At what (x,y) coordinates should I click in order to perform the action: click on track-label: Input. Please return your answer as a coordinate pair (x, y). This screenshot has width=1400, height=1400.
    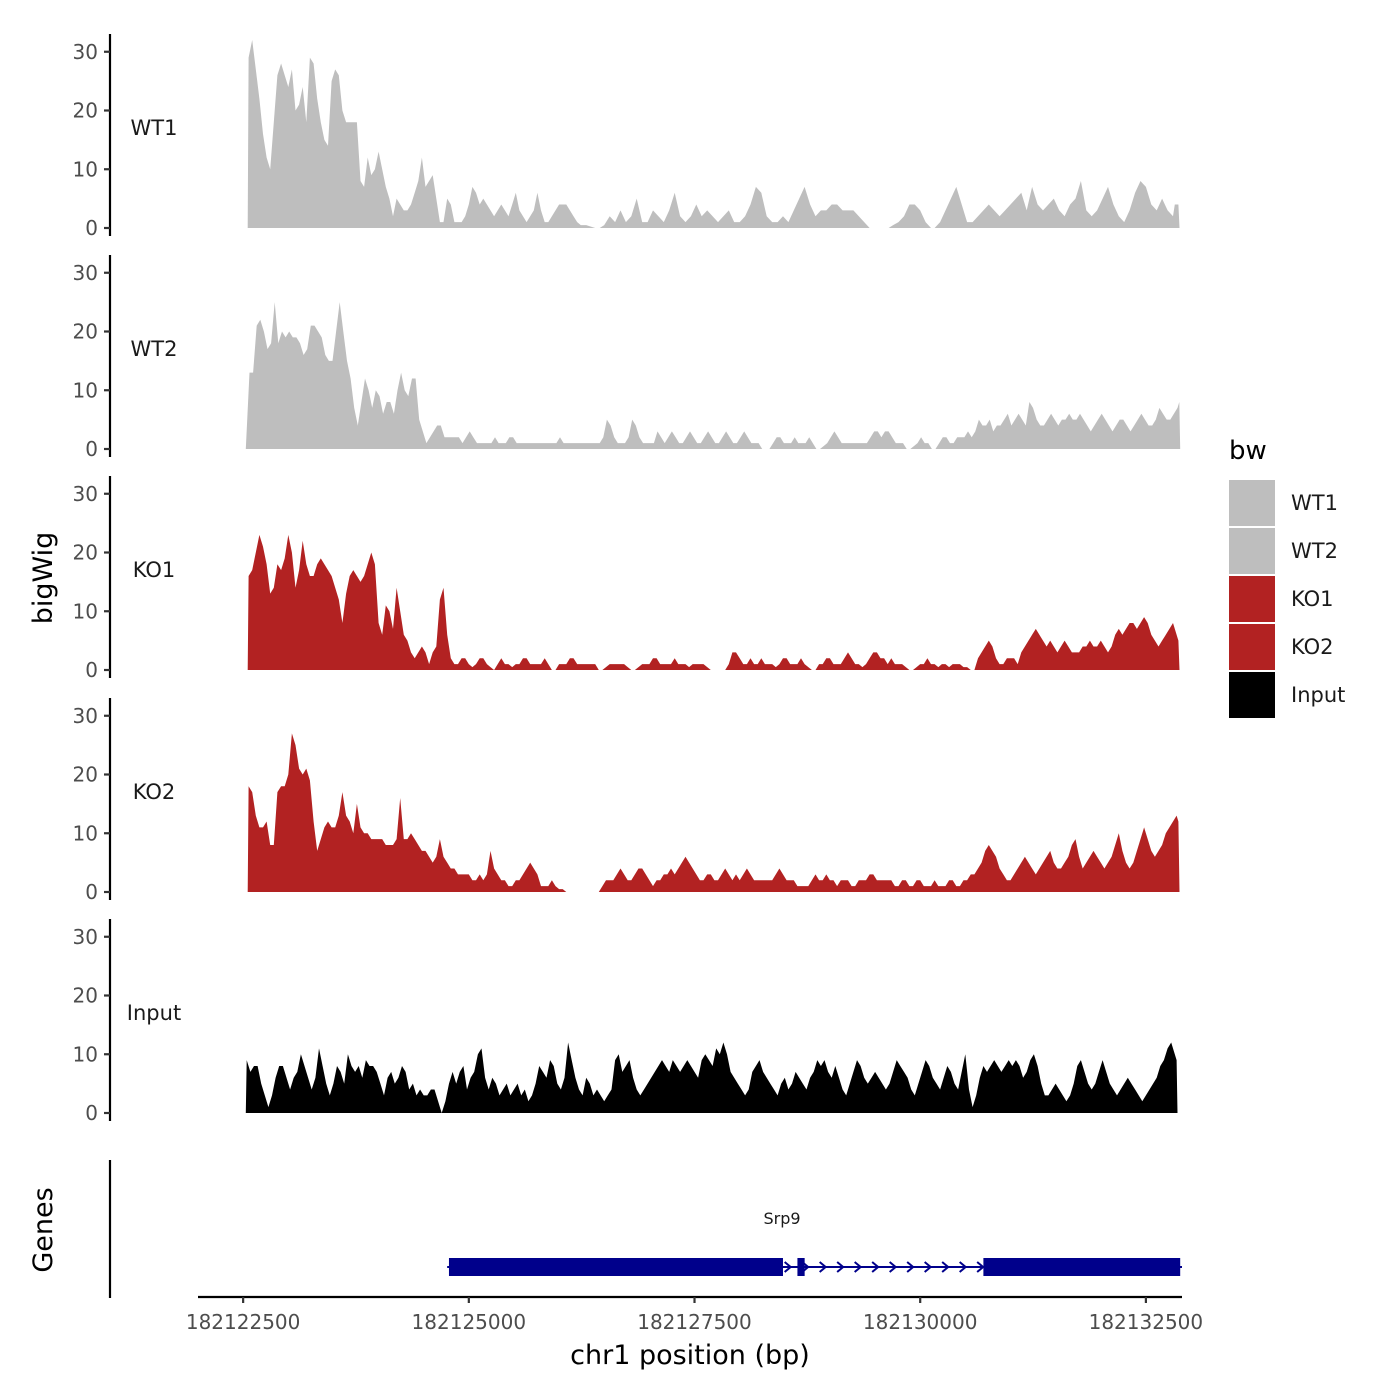
    Looking at the image, I should click on (154, 1013).